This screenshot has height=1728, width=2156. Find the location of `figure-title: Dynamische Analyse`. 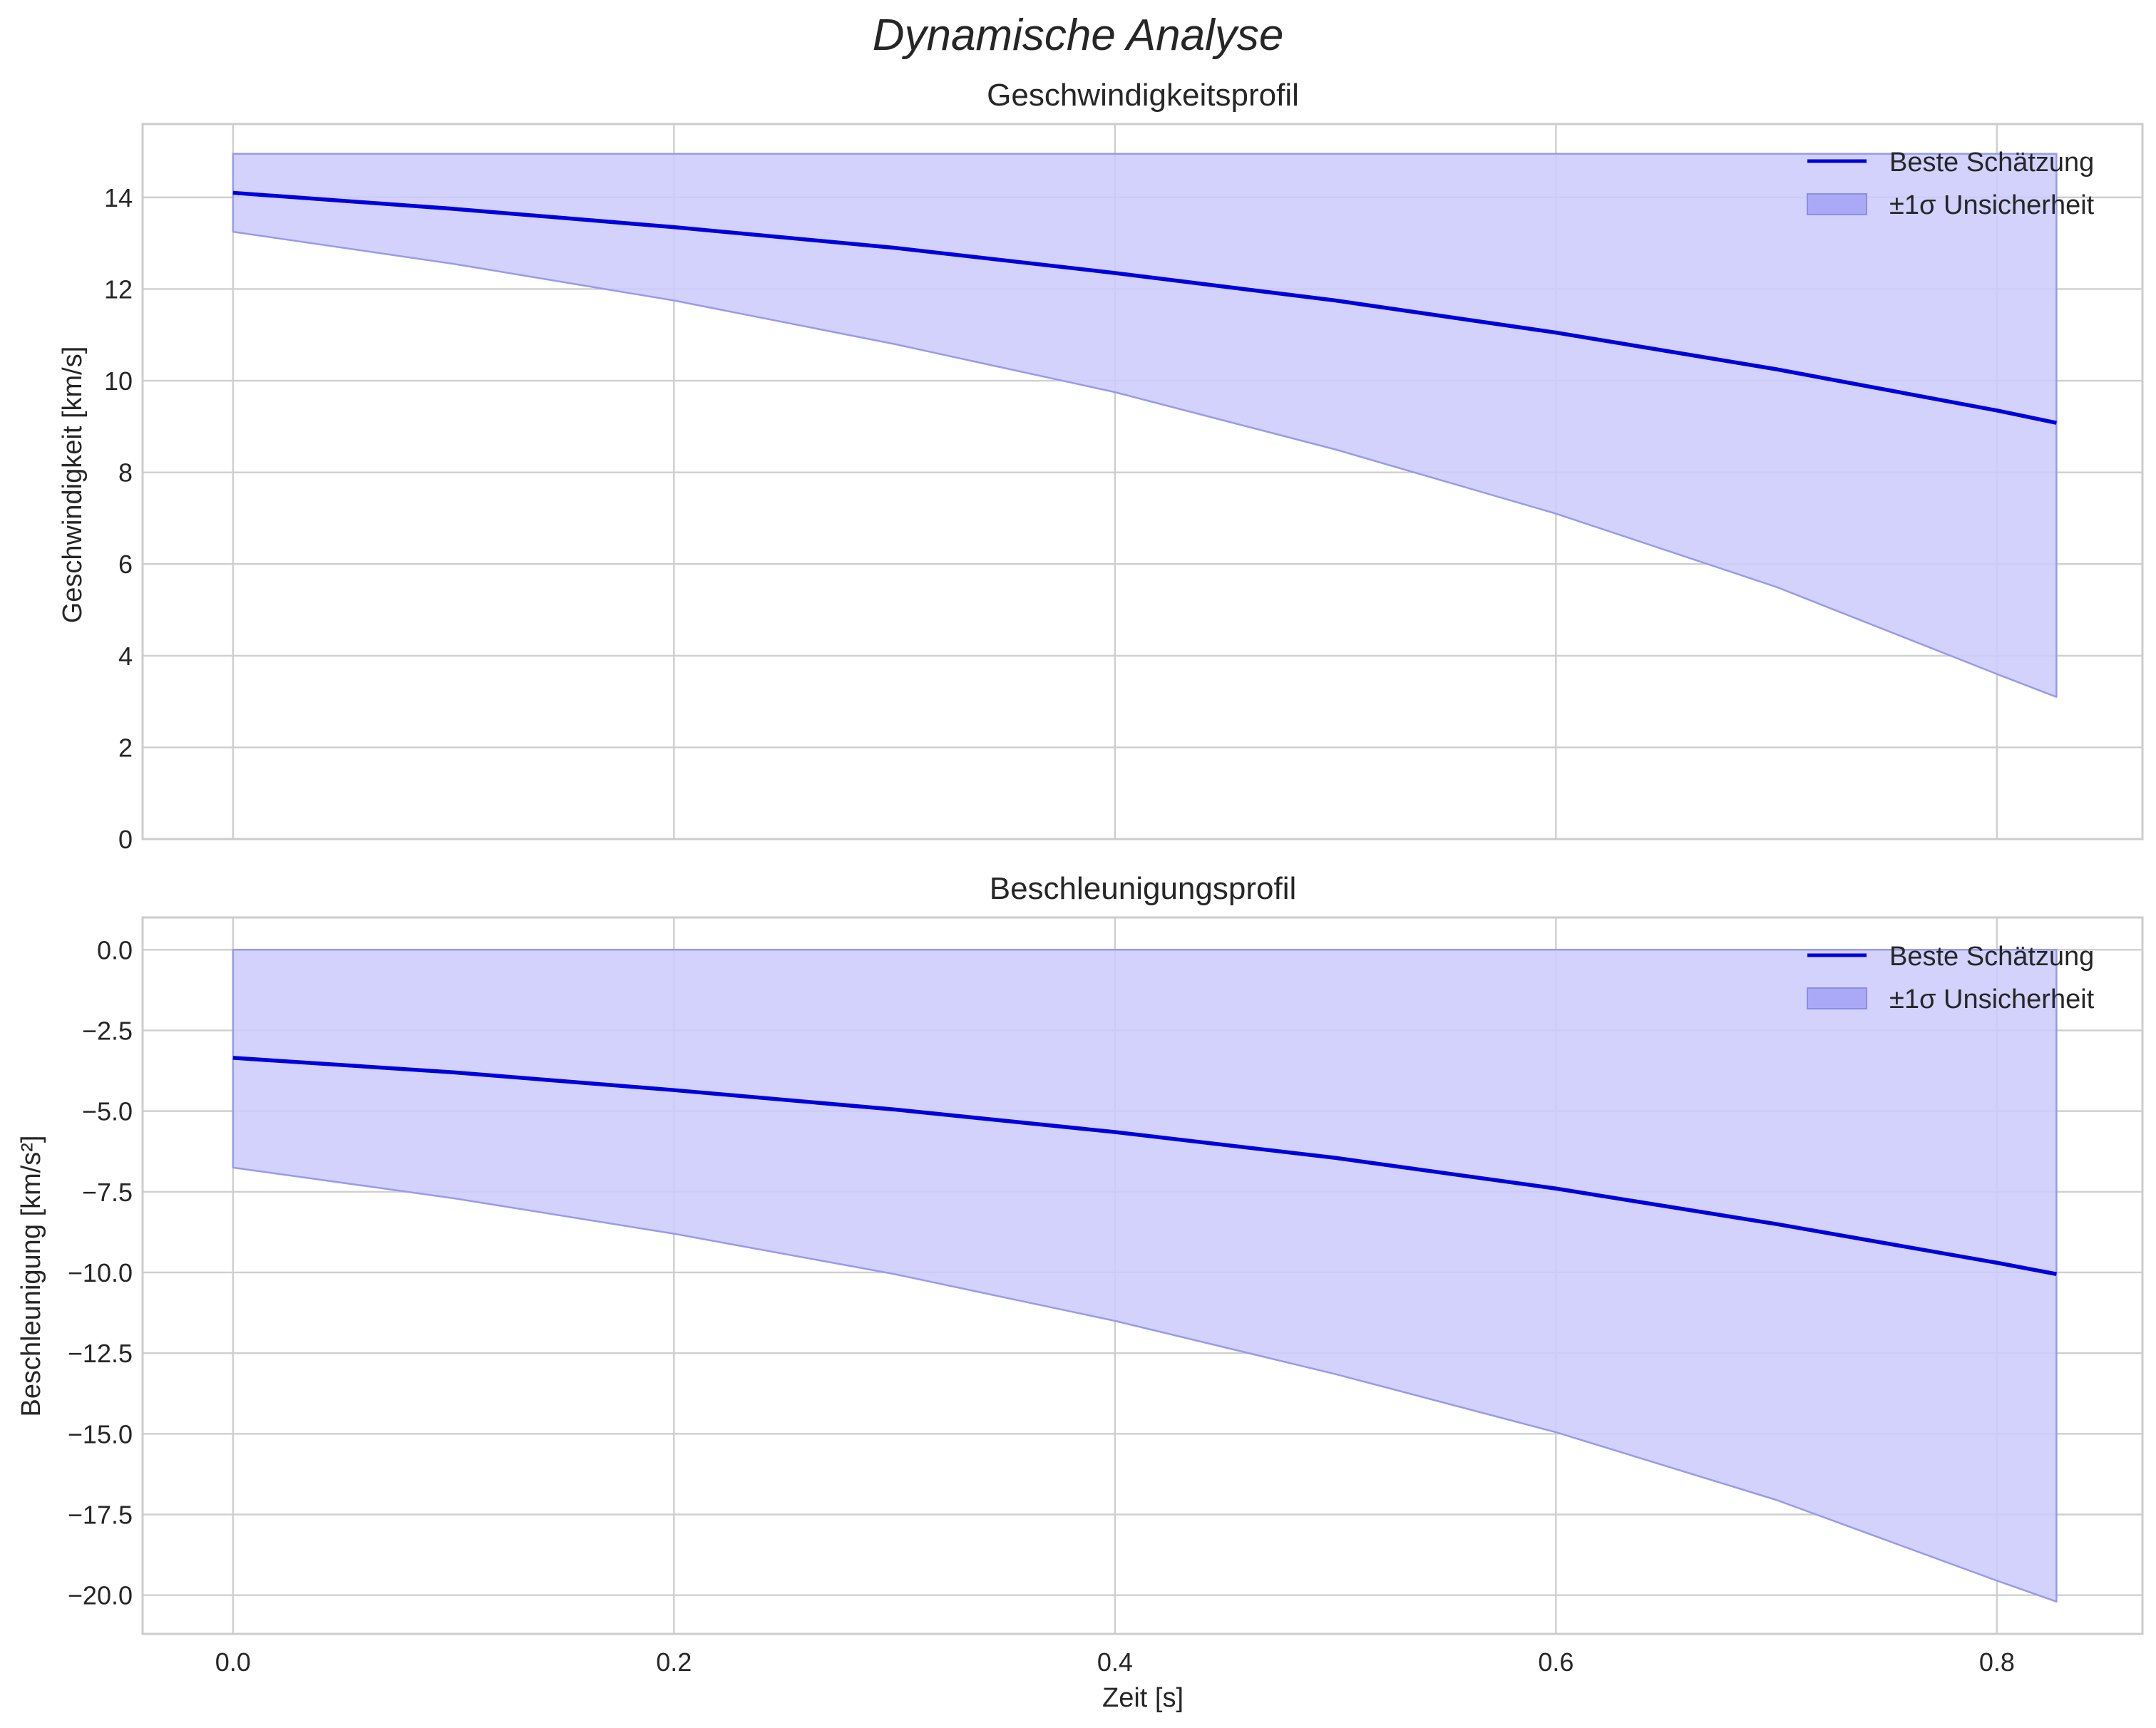

figure-title: Dynamische Analyse is located at coordinates (1078, 35).